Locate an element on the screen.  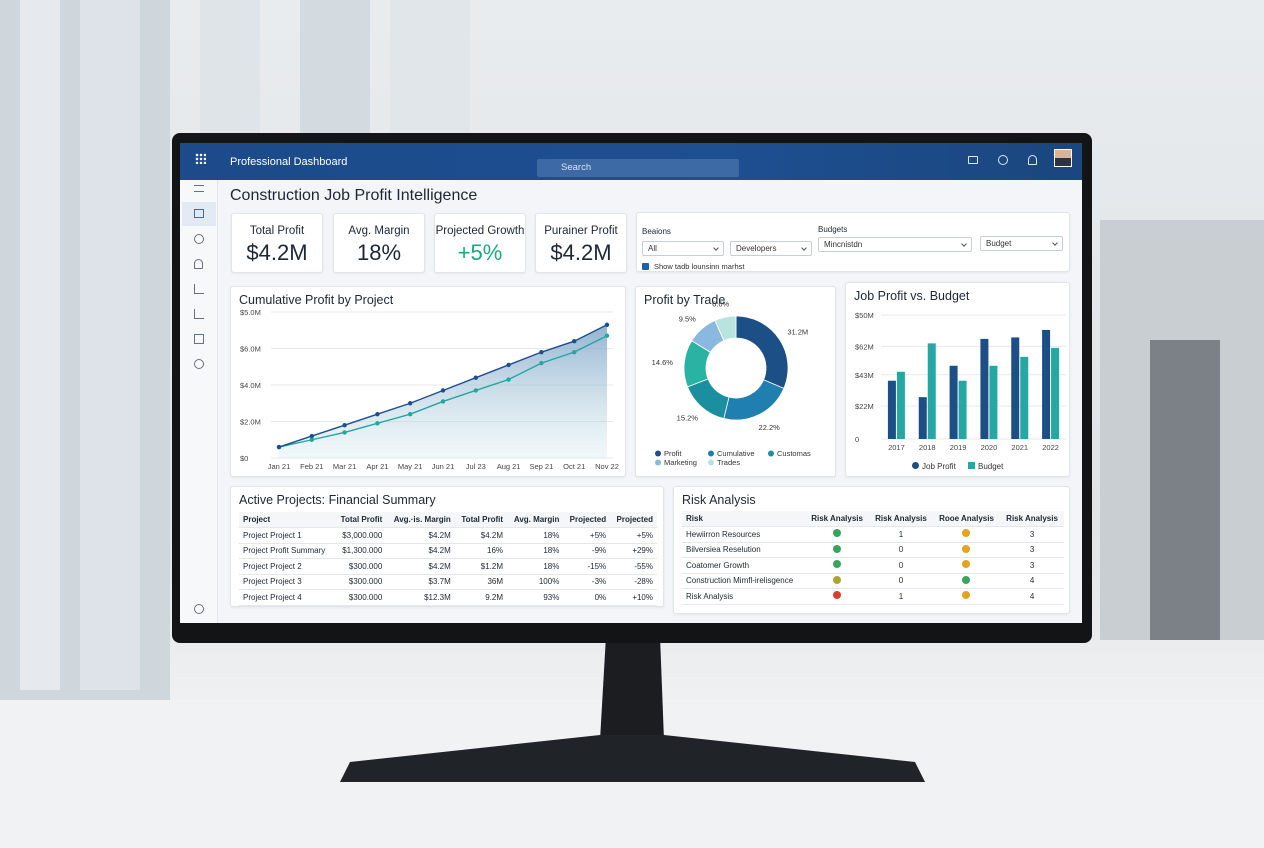
y-tick-label: $6.0M is located at coordinates (250, 349).